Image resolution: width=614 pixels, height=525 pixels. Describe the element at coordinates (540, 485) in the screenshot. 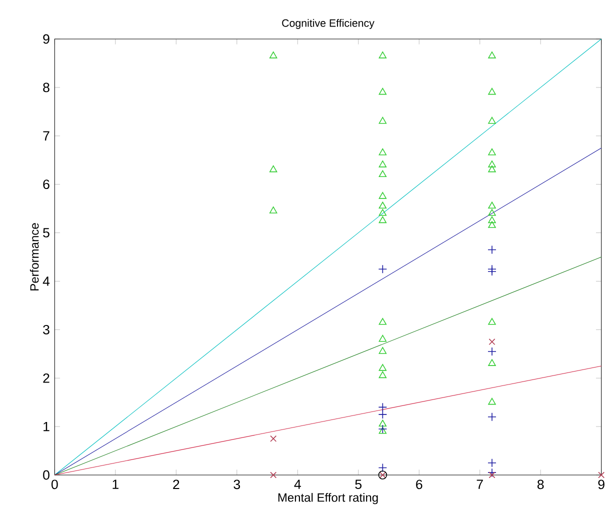

I see `x-tick-label: 8` at that location.